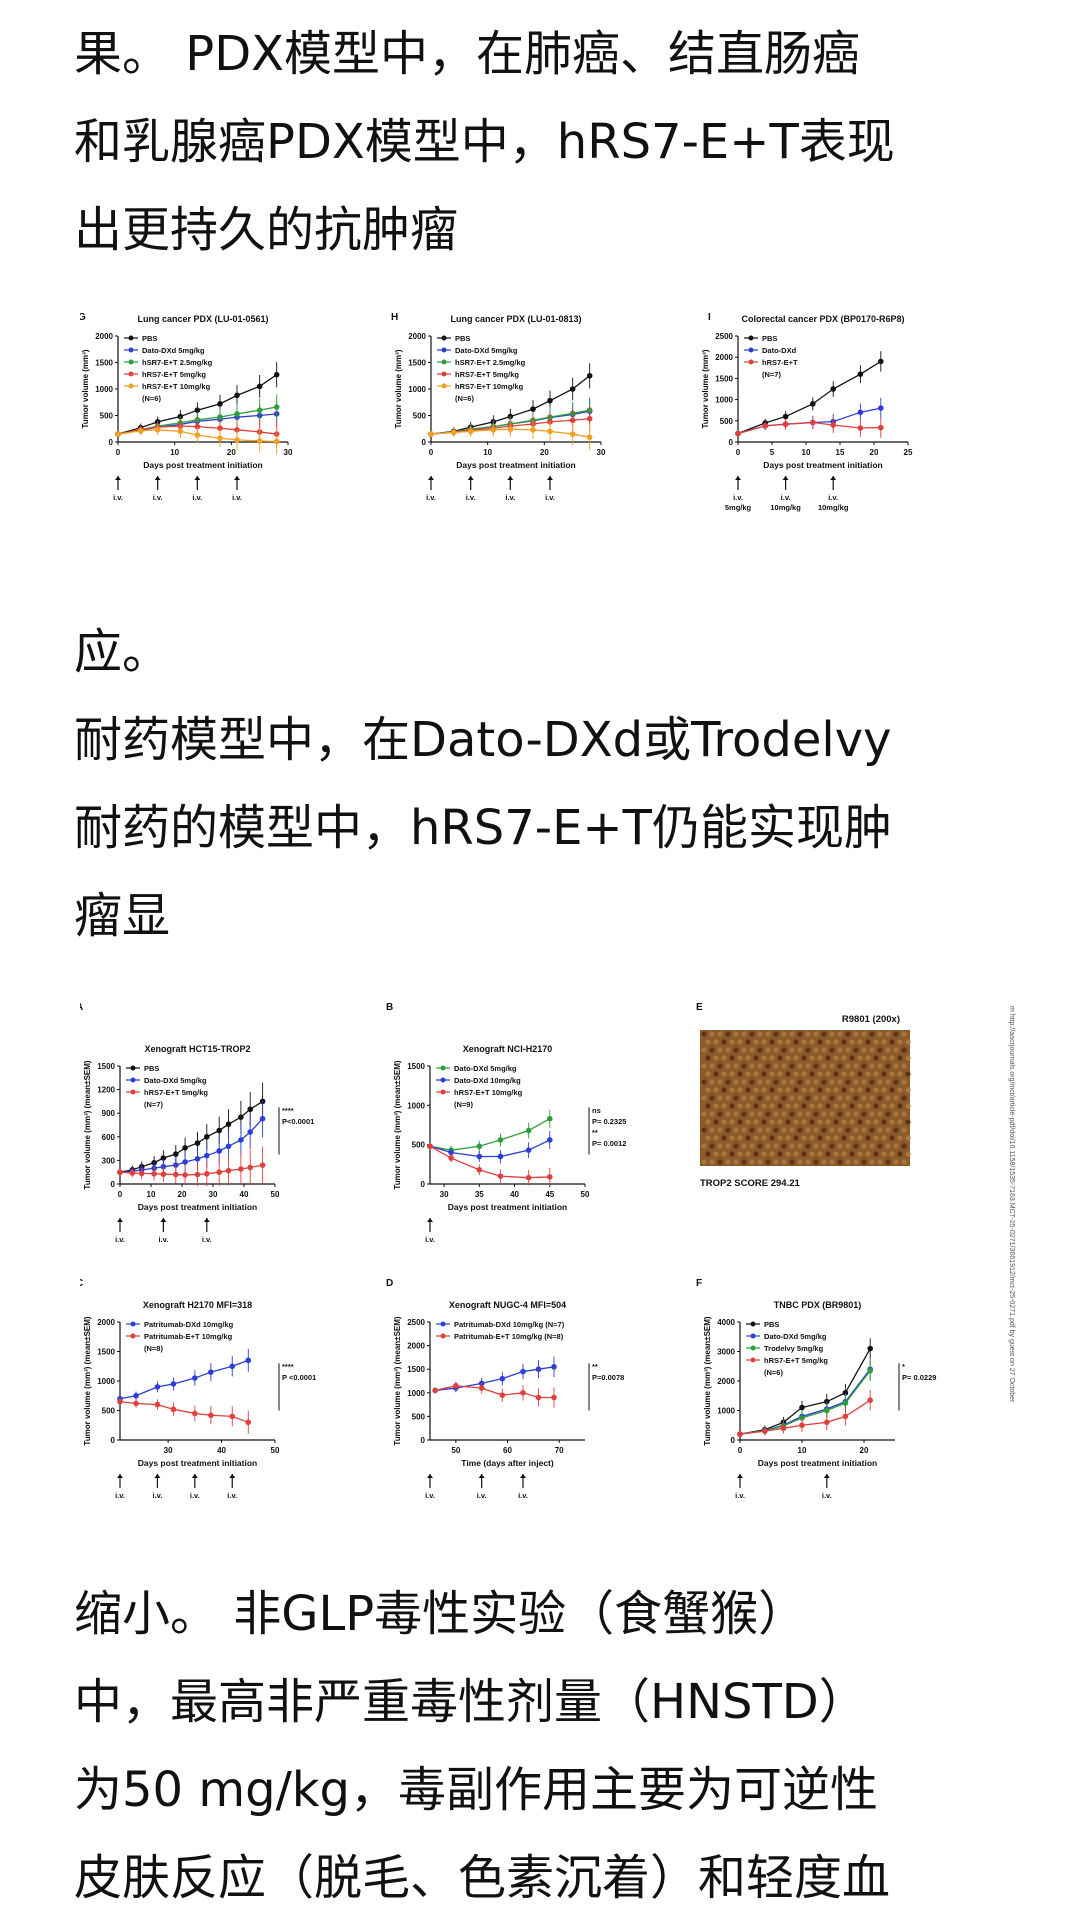 Image resolution: width=1080 pixels, height=1929 pixels. Describe the element at coordinates (198, 1207) in the screenshot. I see `x-axis-label: Days post treatment initiation` at that location.